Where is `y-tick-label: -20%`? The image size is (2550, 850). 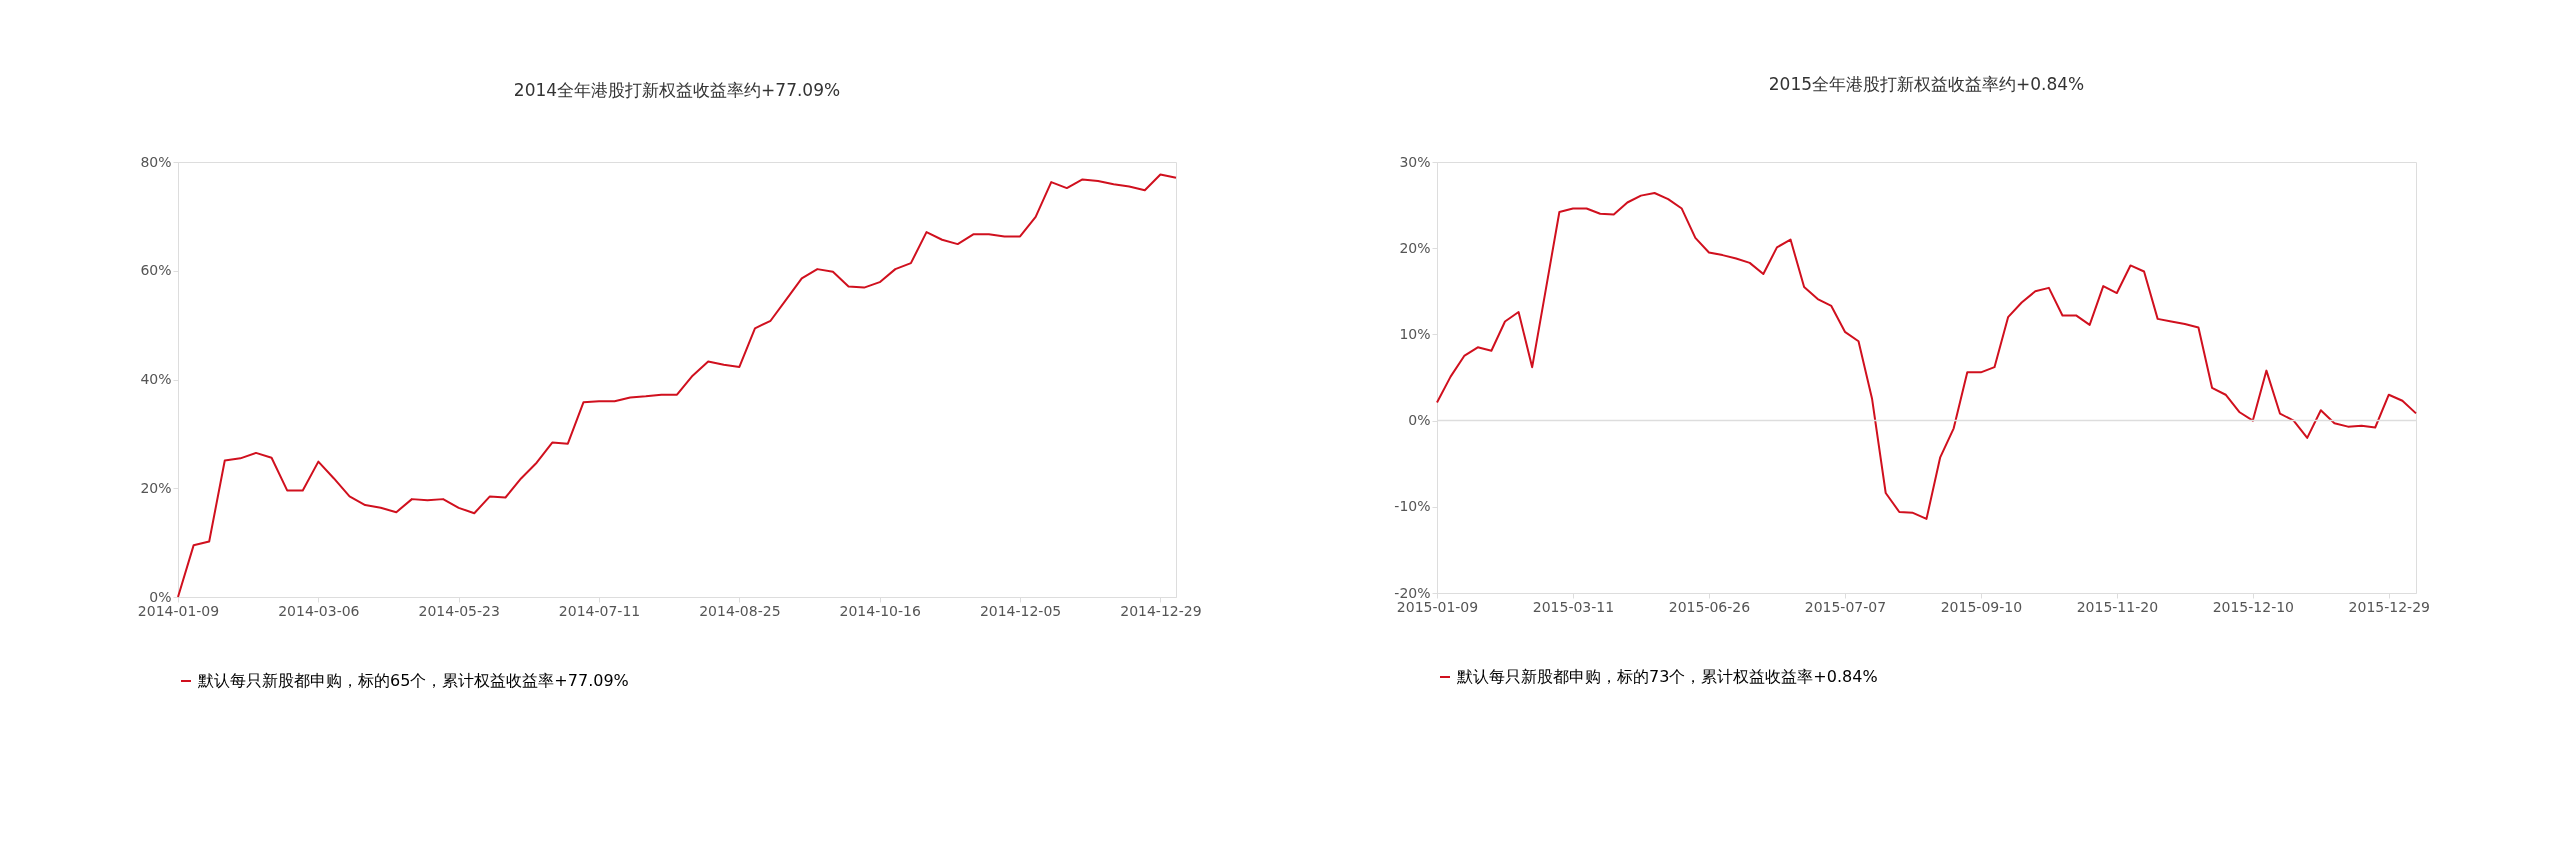
y-tick-label: -20% is located at coordinates (1412, 592).